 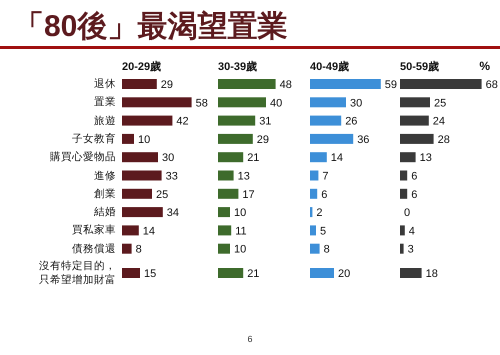 I want to click on data-label: 59, so click(x=391, y=85).